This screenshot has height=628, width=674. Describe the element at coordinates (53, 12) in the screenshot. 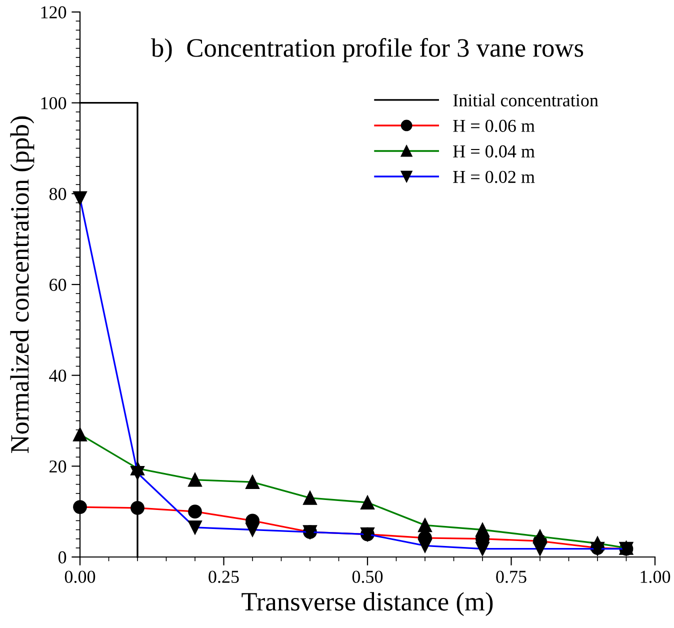

I see `y-tick-label: 120` at that location.